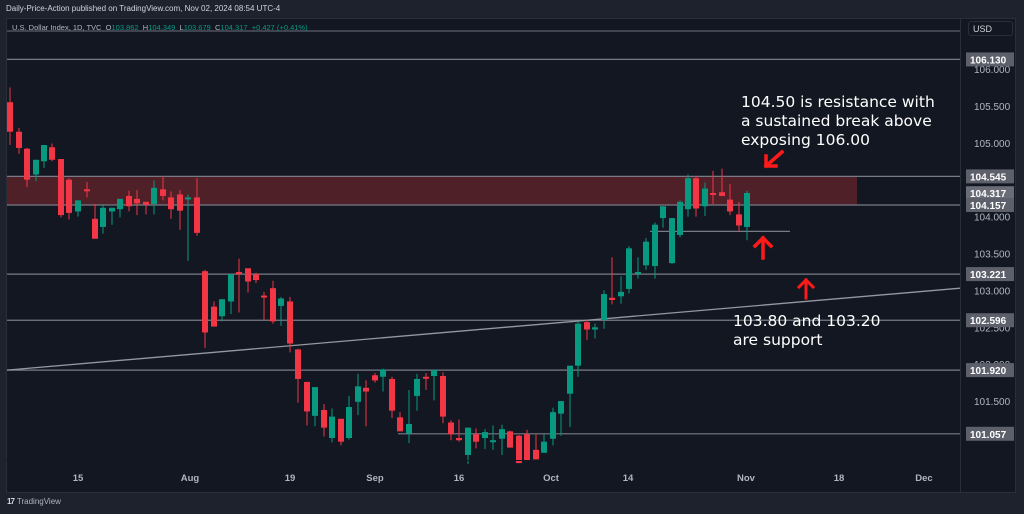 The width and height of the screenshot is (1024, 514). I want to click on high-value: 104.349, so click(162, 27).